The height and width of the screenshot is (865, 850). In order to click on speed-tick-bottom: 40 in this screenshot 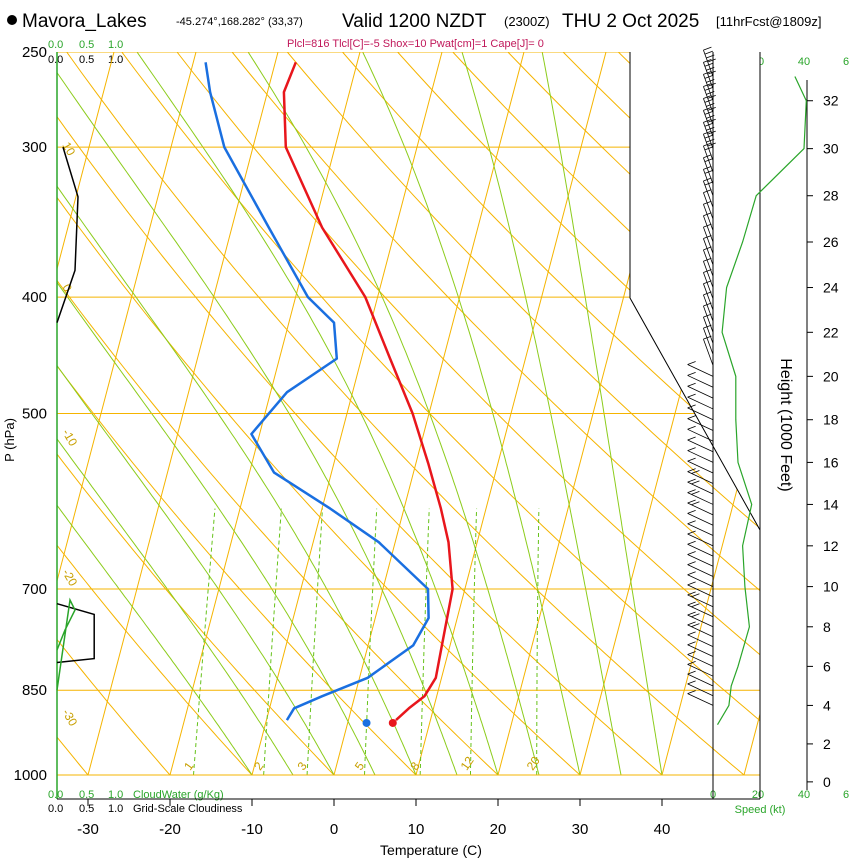, I will do `click(804, 795)`.